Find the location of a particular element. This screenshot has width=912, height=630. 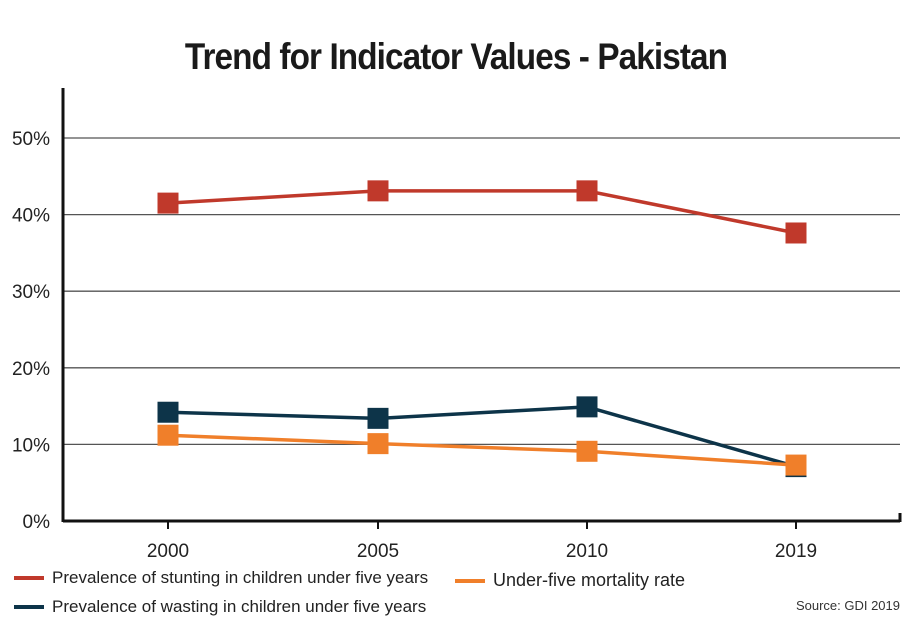

y-tick-label: 30% is located at coordinates (31, 292).